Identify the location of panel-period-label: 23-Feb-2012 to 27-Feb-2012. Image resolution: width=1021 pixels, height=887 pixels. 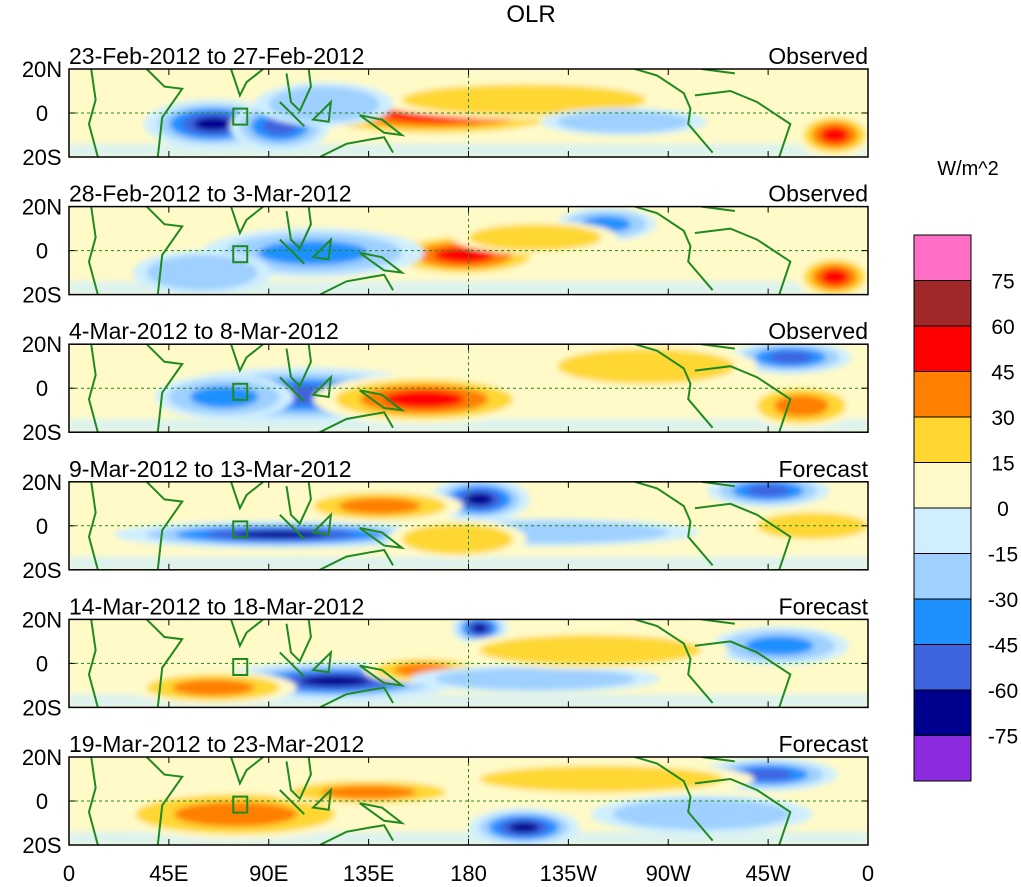
(216, 56).